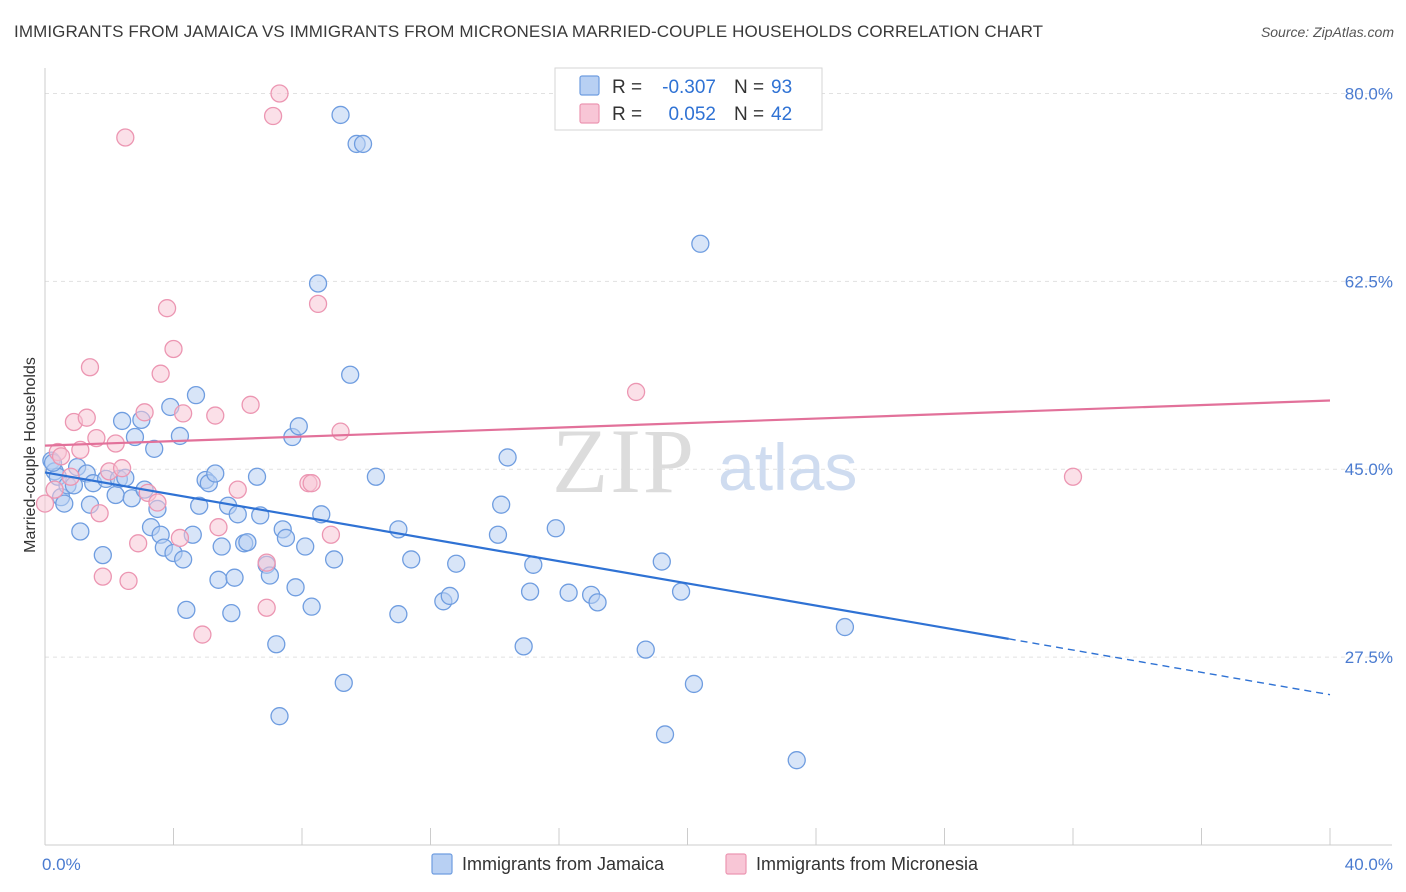  Describe the element at coordinates (867, 864) in the screenshot. I see `bottom-legend-label-micronesia: Immigrants from Micronesia` at that location.